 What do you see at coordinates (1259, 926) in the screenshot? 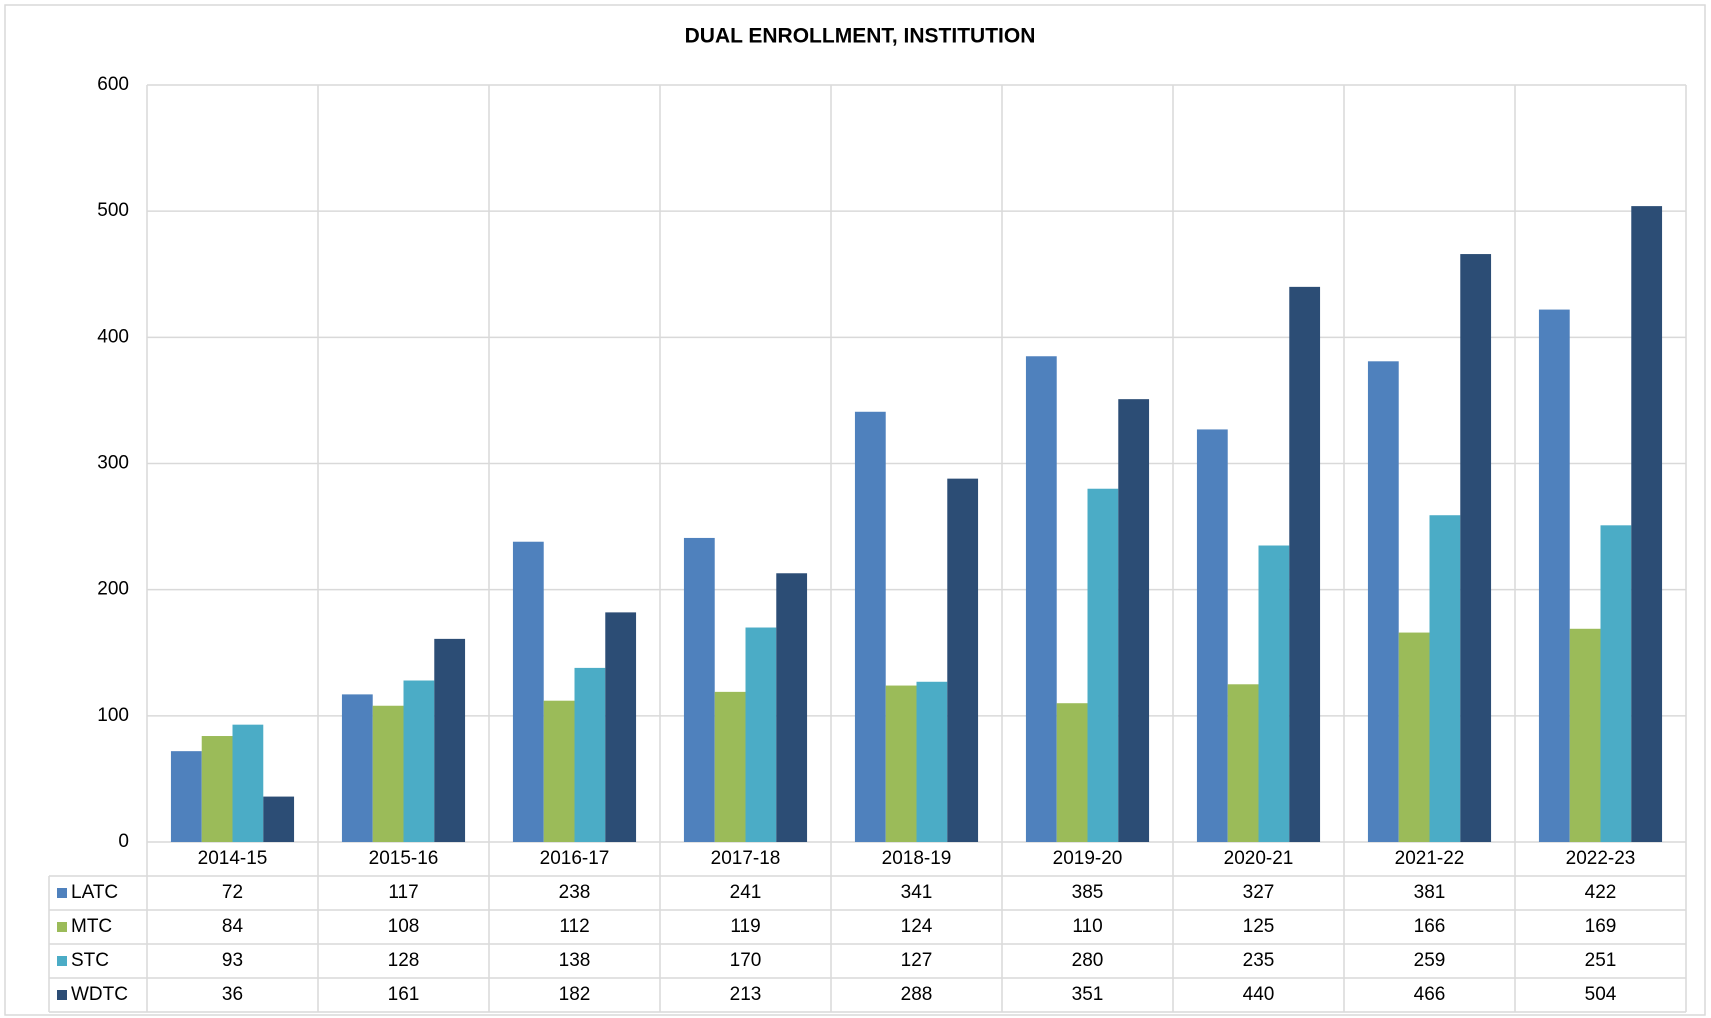
I see `table-value: 125` at bounding box center [1259, 926].